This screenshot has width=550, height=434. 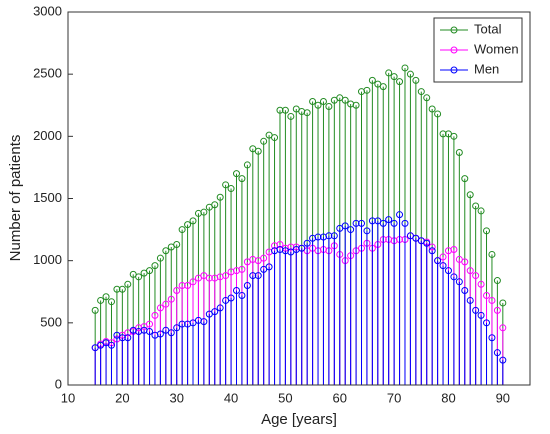 I want to click on legend-label: Women, so click(x=496, y=48).